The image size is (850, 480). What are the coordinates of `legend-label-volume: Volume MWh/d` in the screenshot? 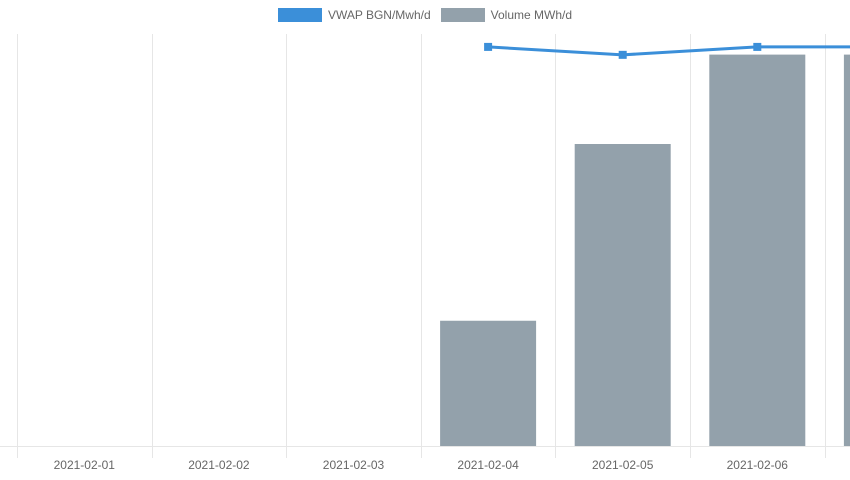 It's located at (531, 15).